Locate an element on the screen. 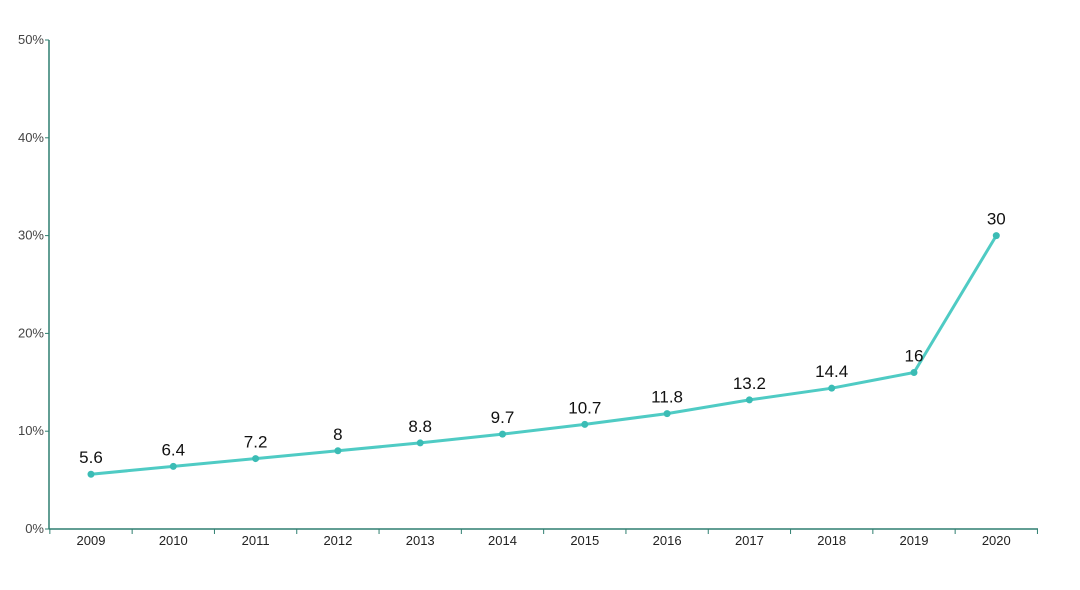 This screenshot has width=1080, height=590. y-tick-label: 40% is located at coordinates (31, 137).